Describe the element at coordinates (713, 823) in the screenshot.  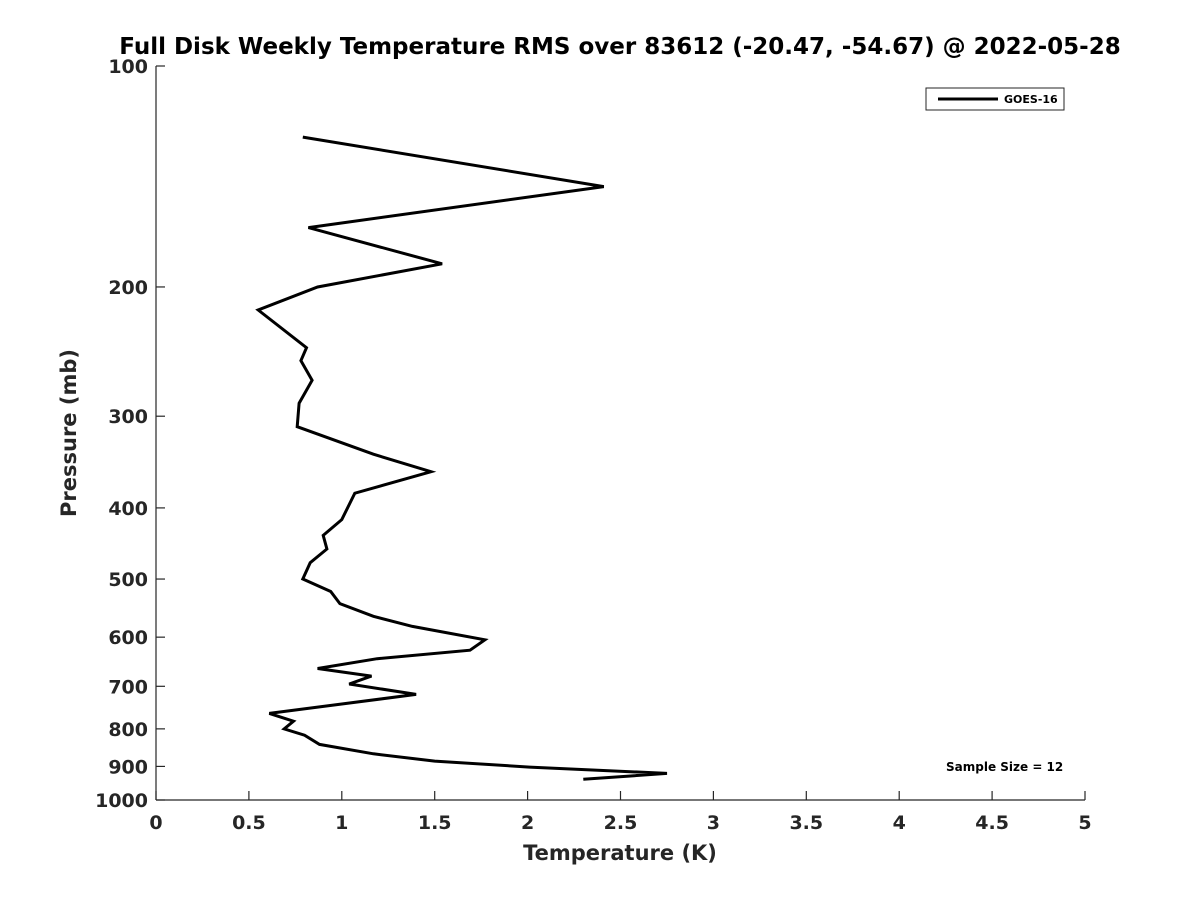
I see `x-tick-label: 3` at that location.